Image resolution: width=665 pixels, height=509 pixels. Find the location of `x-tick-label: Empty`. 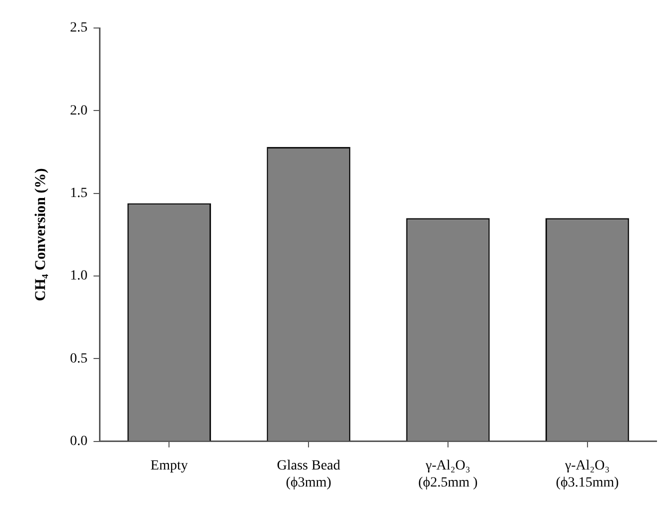

x-tick-label: Empty is located at coordinates (169, 466).